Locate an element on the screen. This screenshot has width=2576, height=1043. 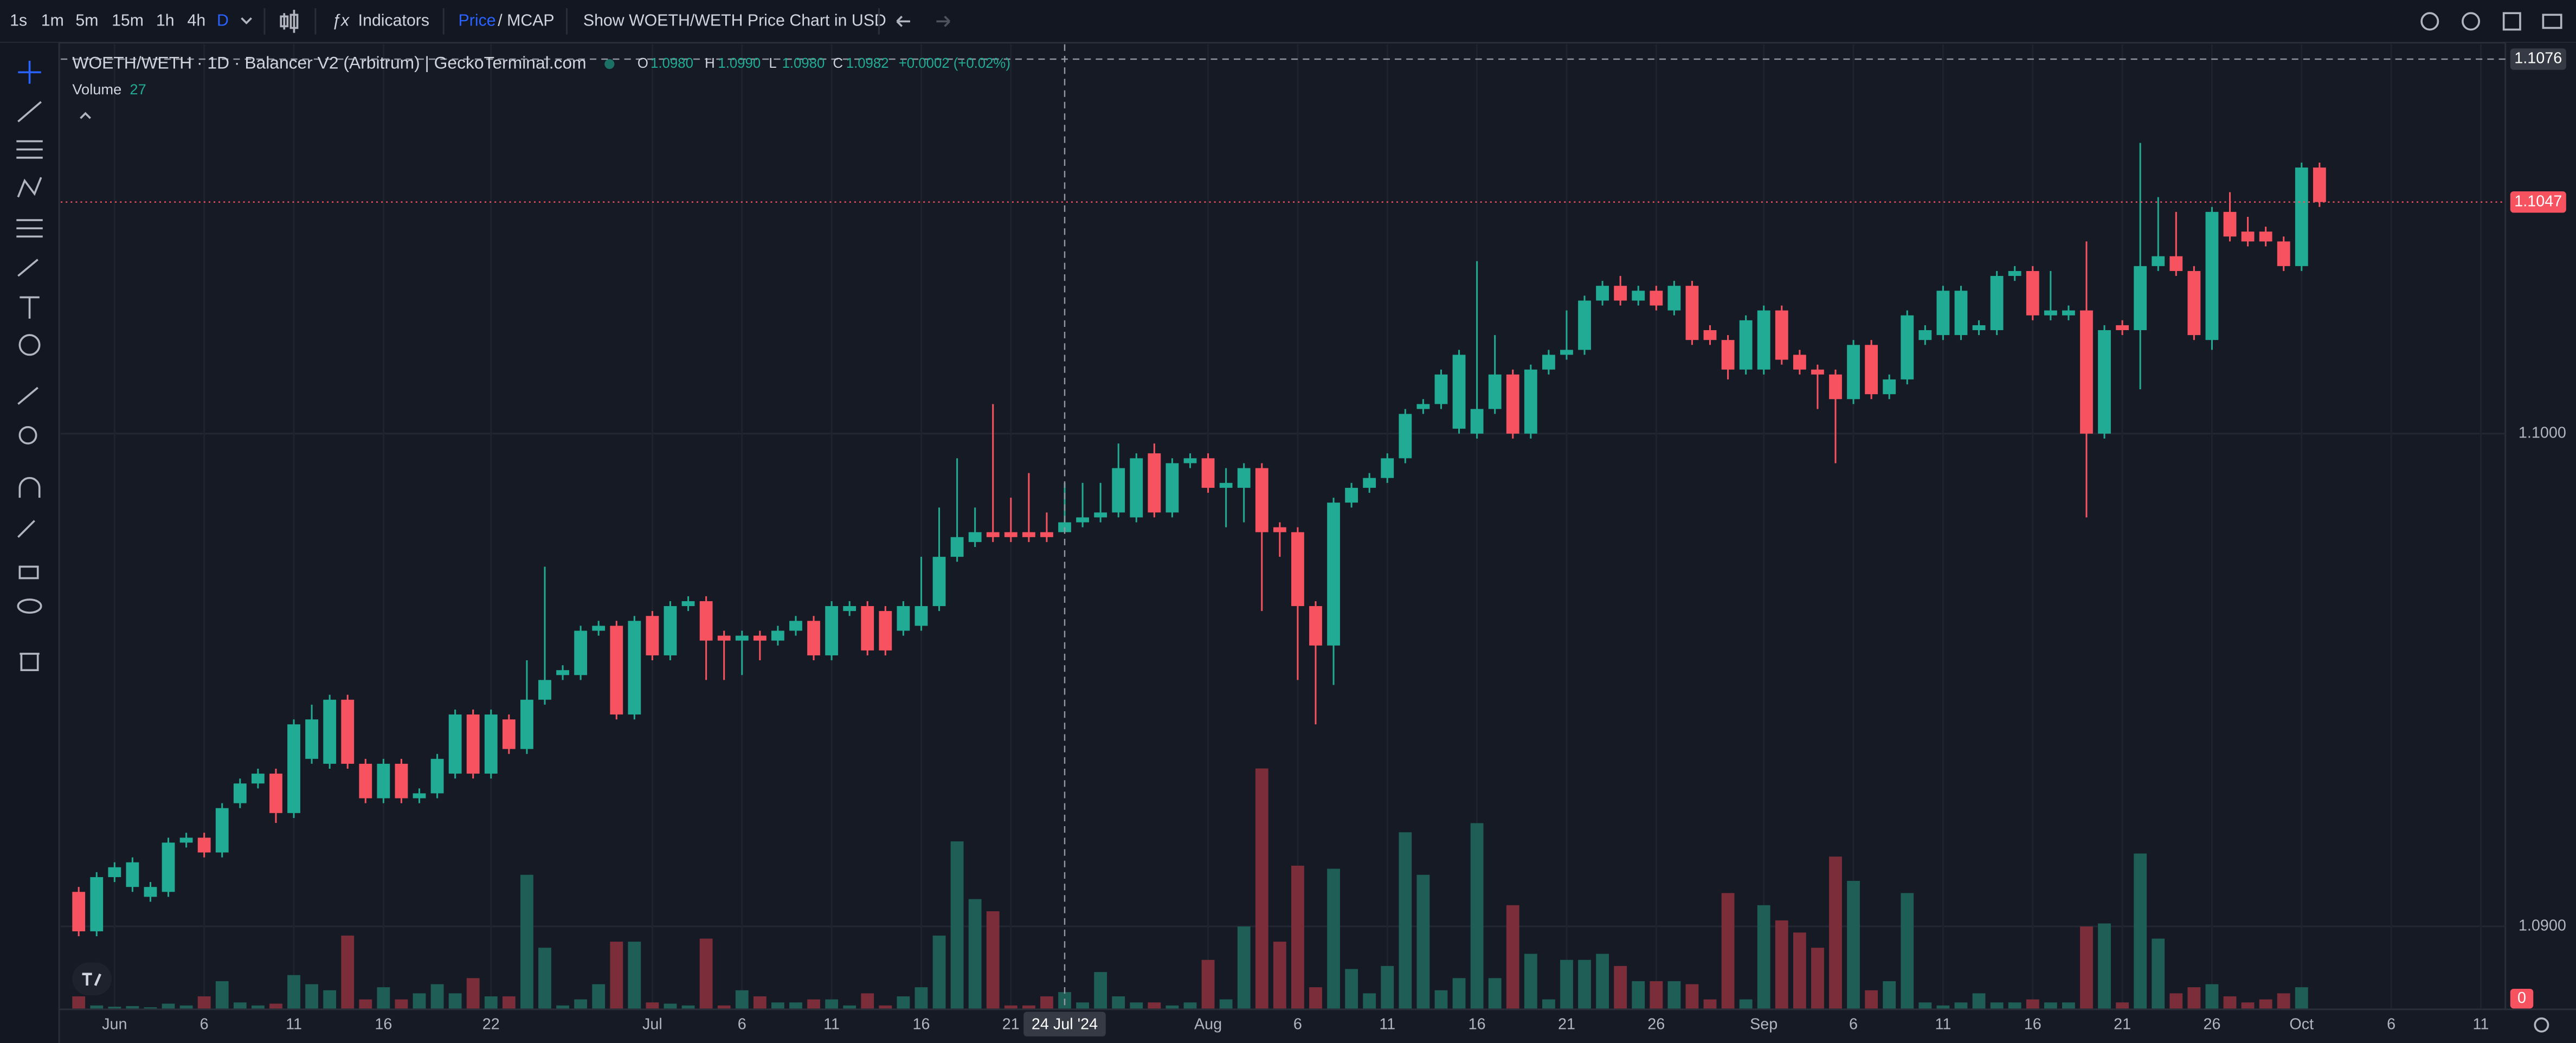
interval: 1s is located at coordinates (18, 20).